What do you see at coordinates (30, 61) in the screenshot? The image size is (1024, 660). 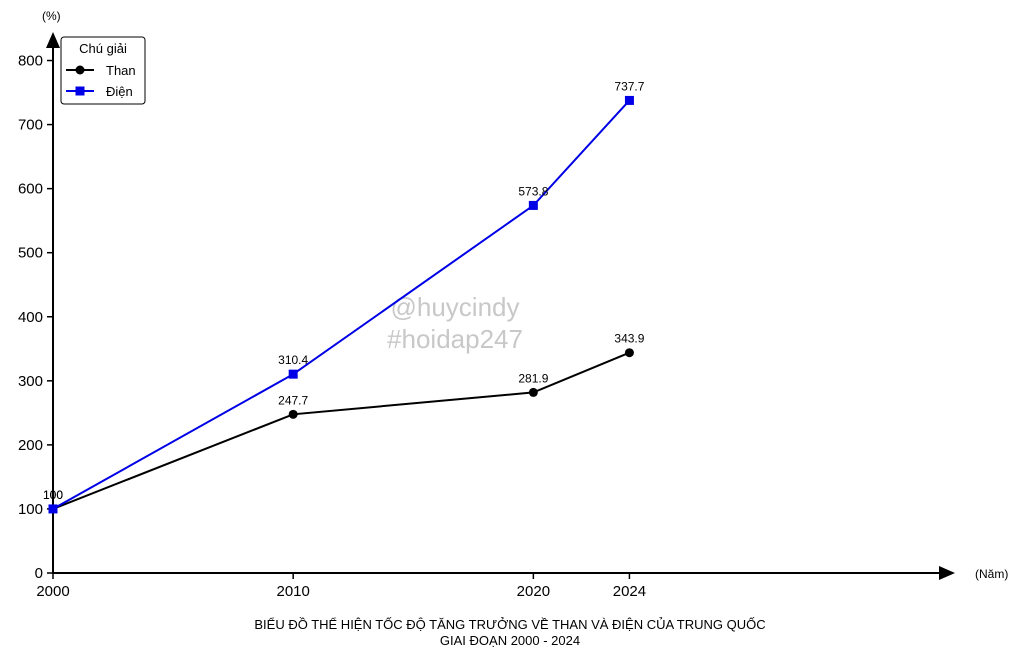 I see `y-tick-label: 800` at bounding box center [30, 61].